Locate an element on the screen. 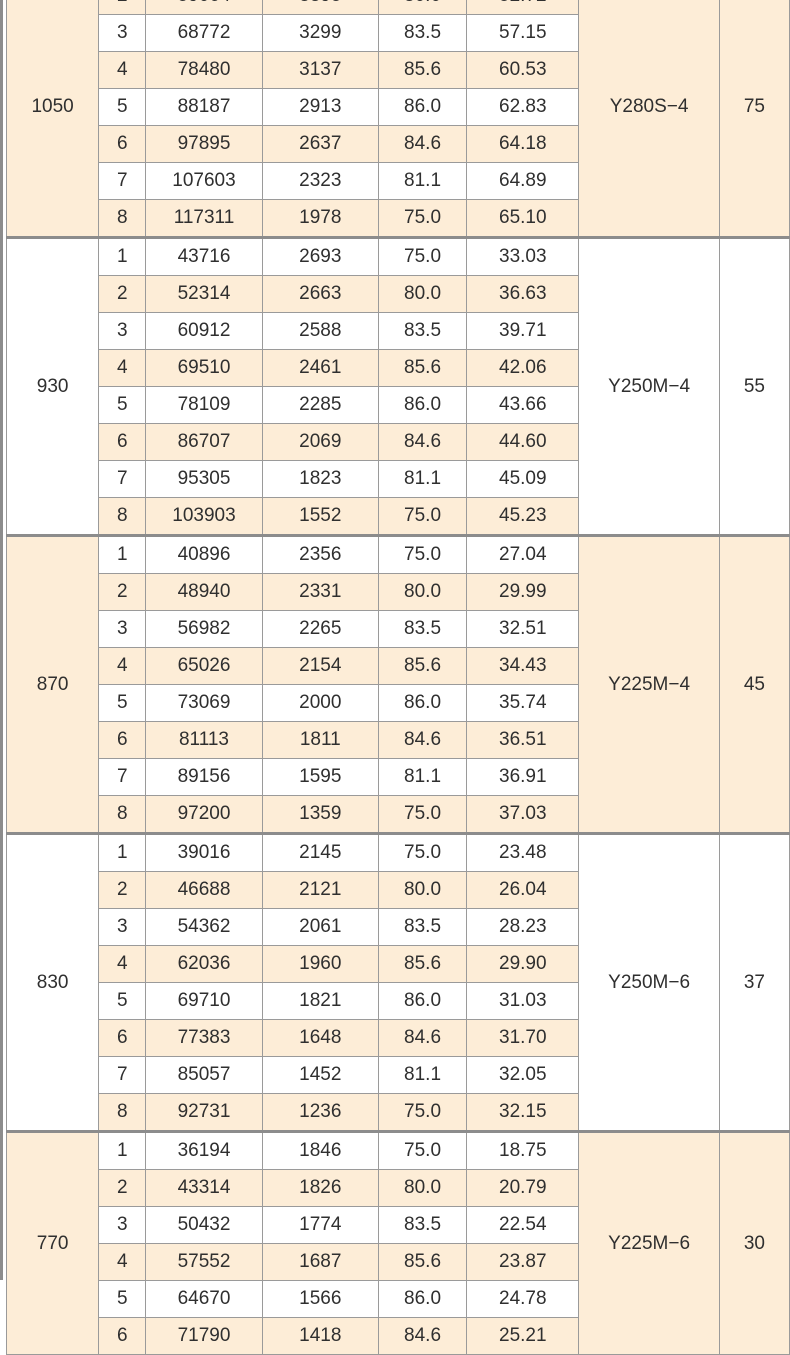  motor-model-cell: Y280S−4 is located at coordinates (649, 119).